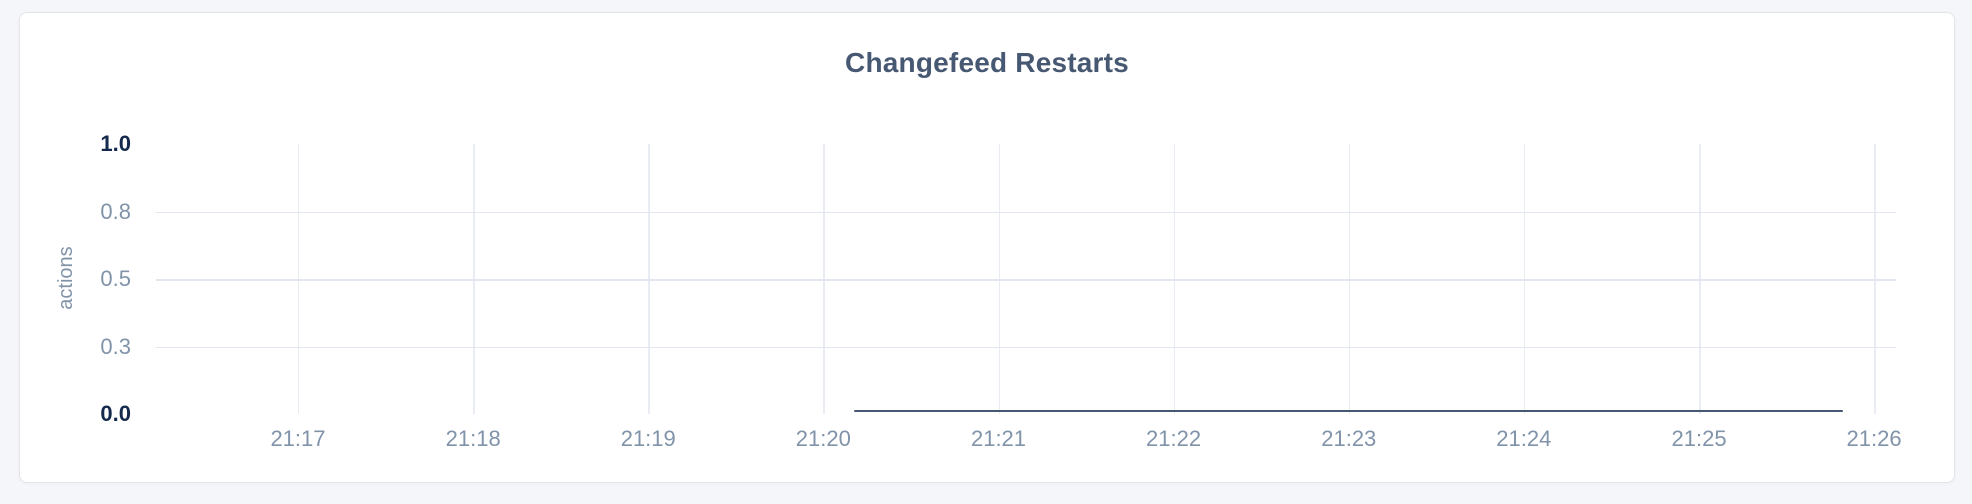 The image size is (1972, 504). Describe the element at coordinates (823, 438) in the screenshot. I see `x-tick-label: 21:20` at that location.